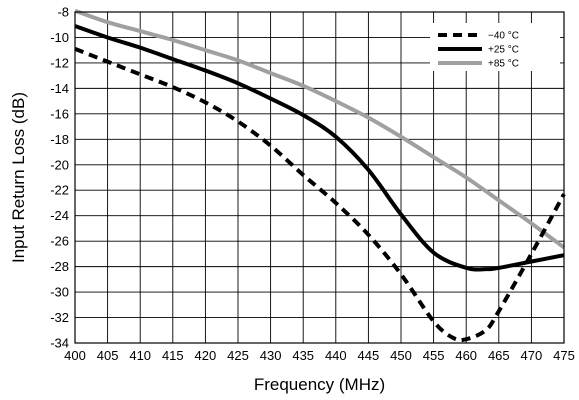 The height and width of the screenshot is (400, 579). Describe the element at coordinates (466, 355) in the screenshot. I see `x-tick-label: 460` at that location.